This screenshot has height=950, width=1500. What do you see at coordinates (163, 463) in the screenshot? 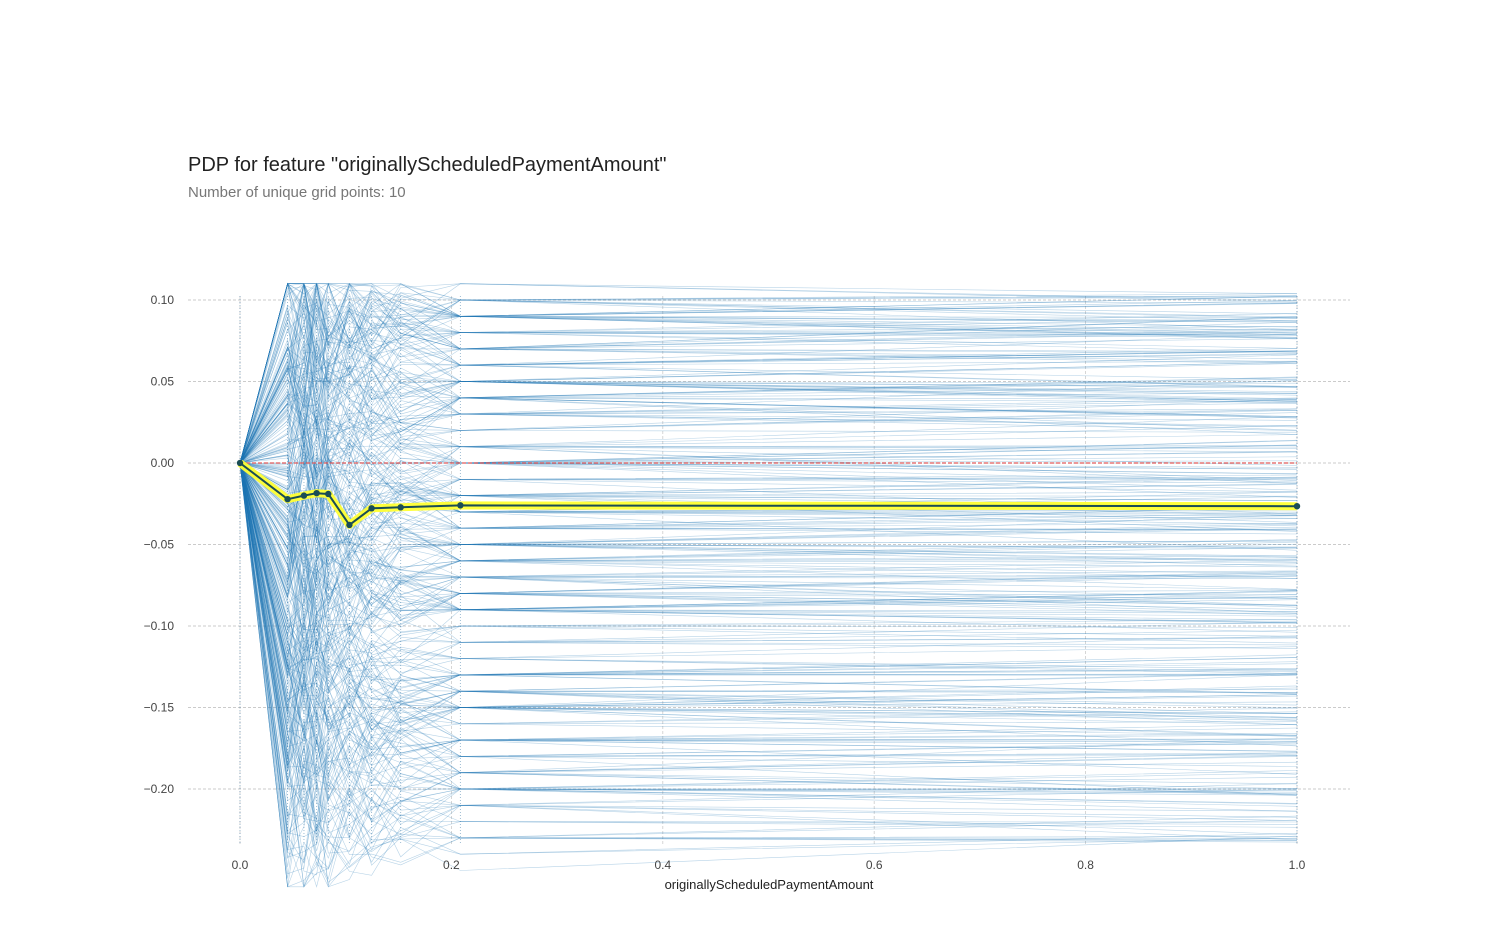
I see `y-tick-label: 0.00` at bounding box center [163, 463].